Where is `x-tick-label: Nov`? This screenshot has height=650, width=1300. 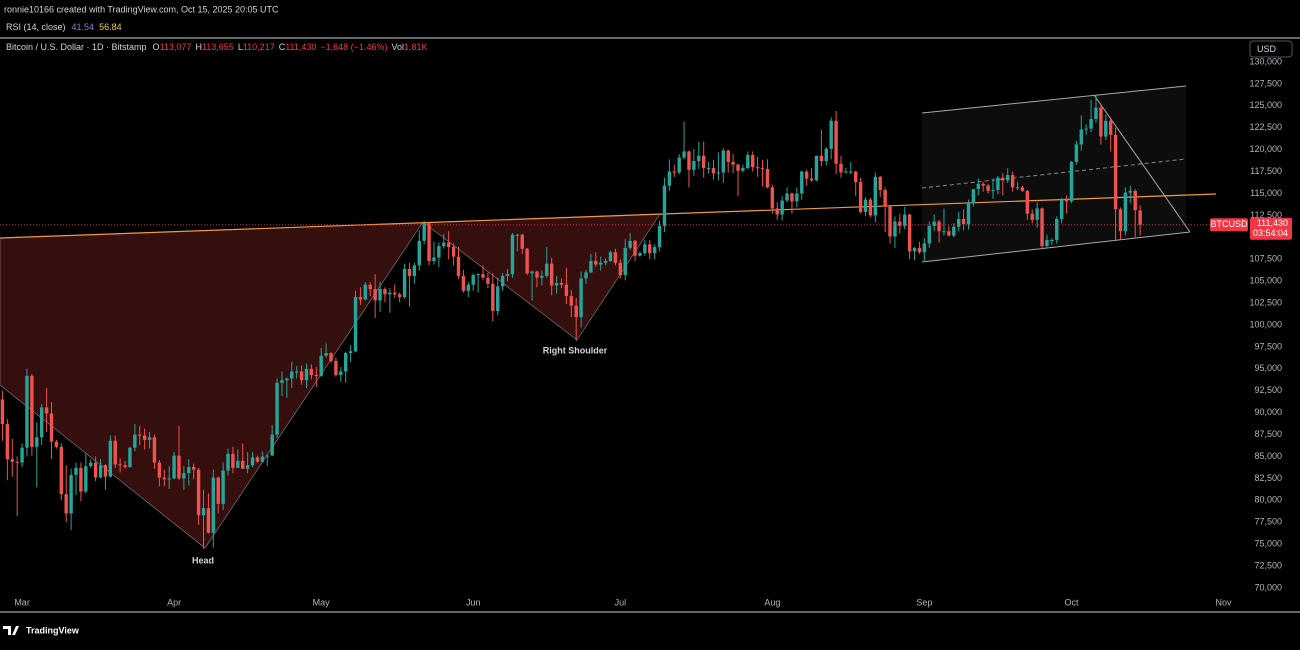 x-tick-label: Nov is located at coordinates (1223, 602).